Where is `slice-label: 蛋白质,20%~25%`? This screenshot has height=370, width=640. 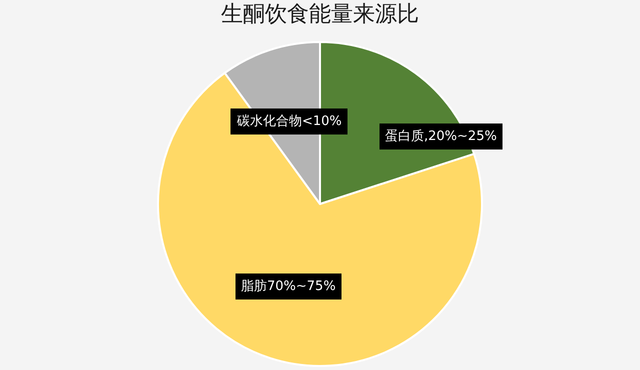
slice-label: 蛋白质,20%~25% is located at coordinates (441, 136).